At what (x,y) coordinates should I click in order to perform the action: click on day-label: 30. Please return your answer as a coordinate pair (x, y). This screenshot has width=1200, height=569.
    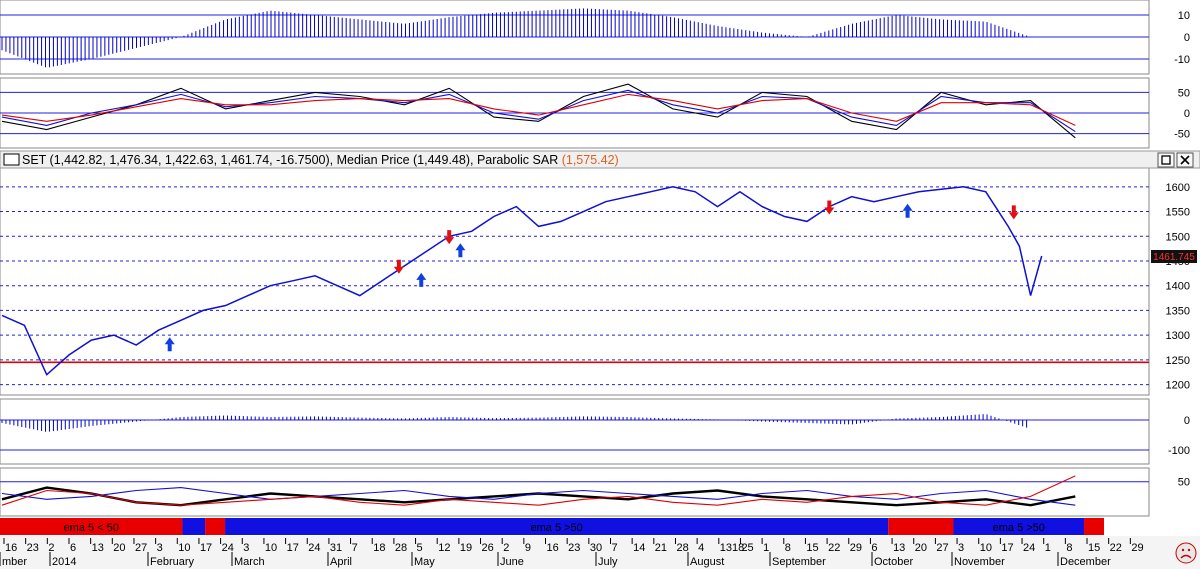
    Looking at the image, I should click on (596, 548).